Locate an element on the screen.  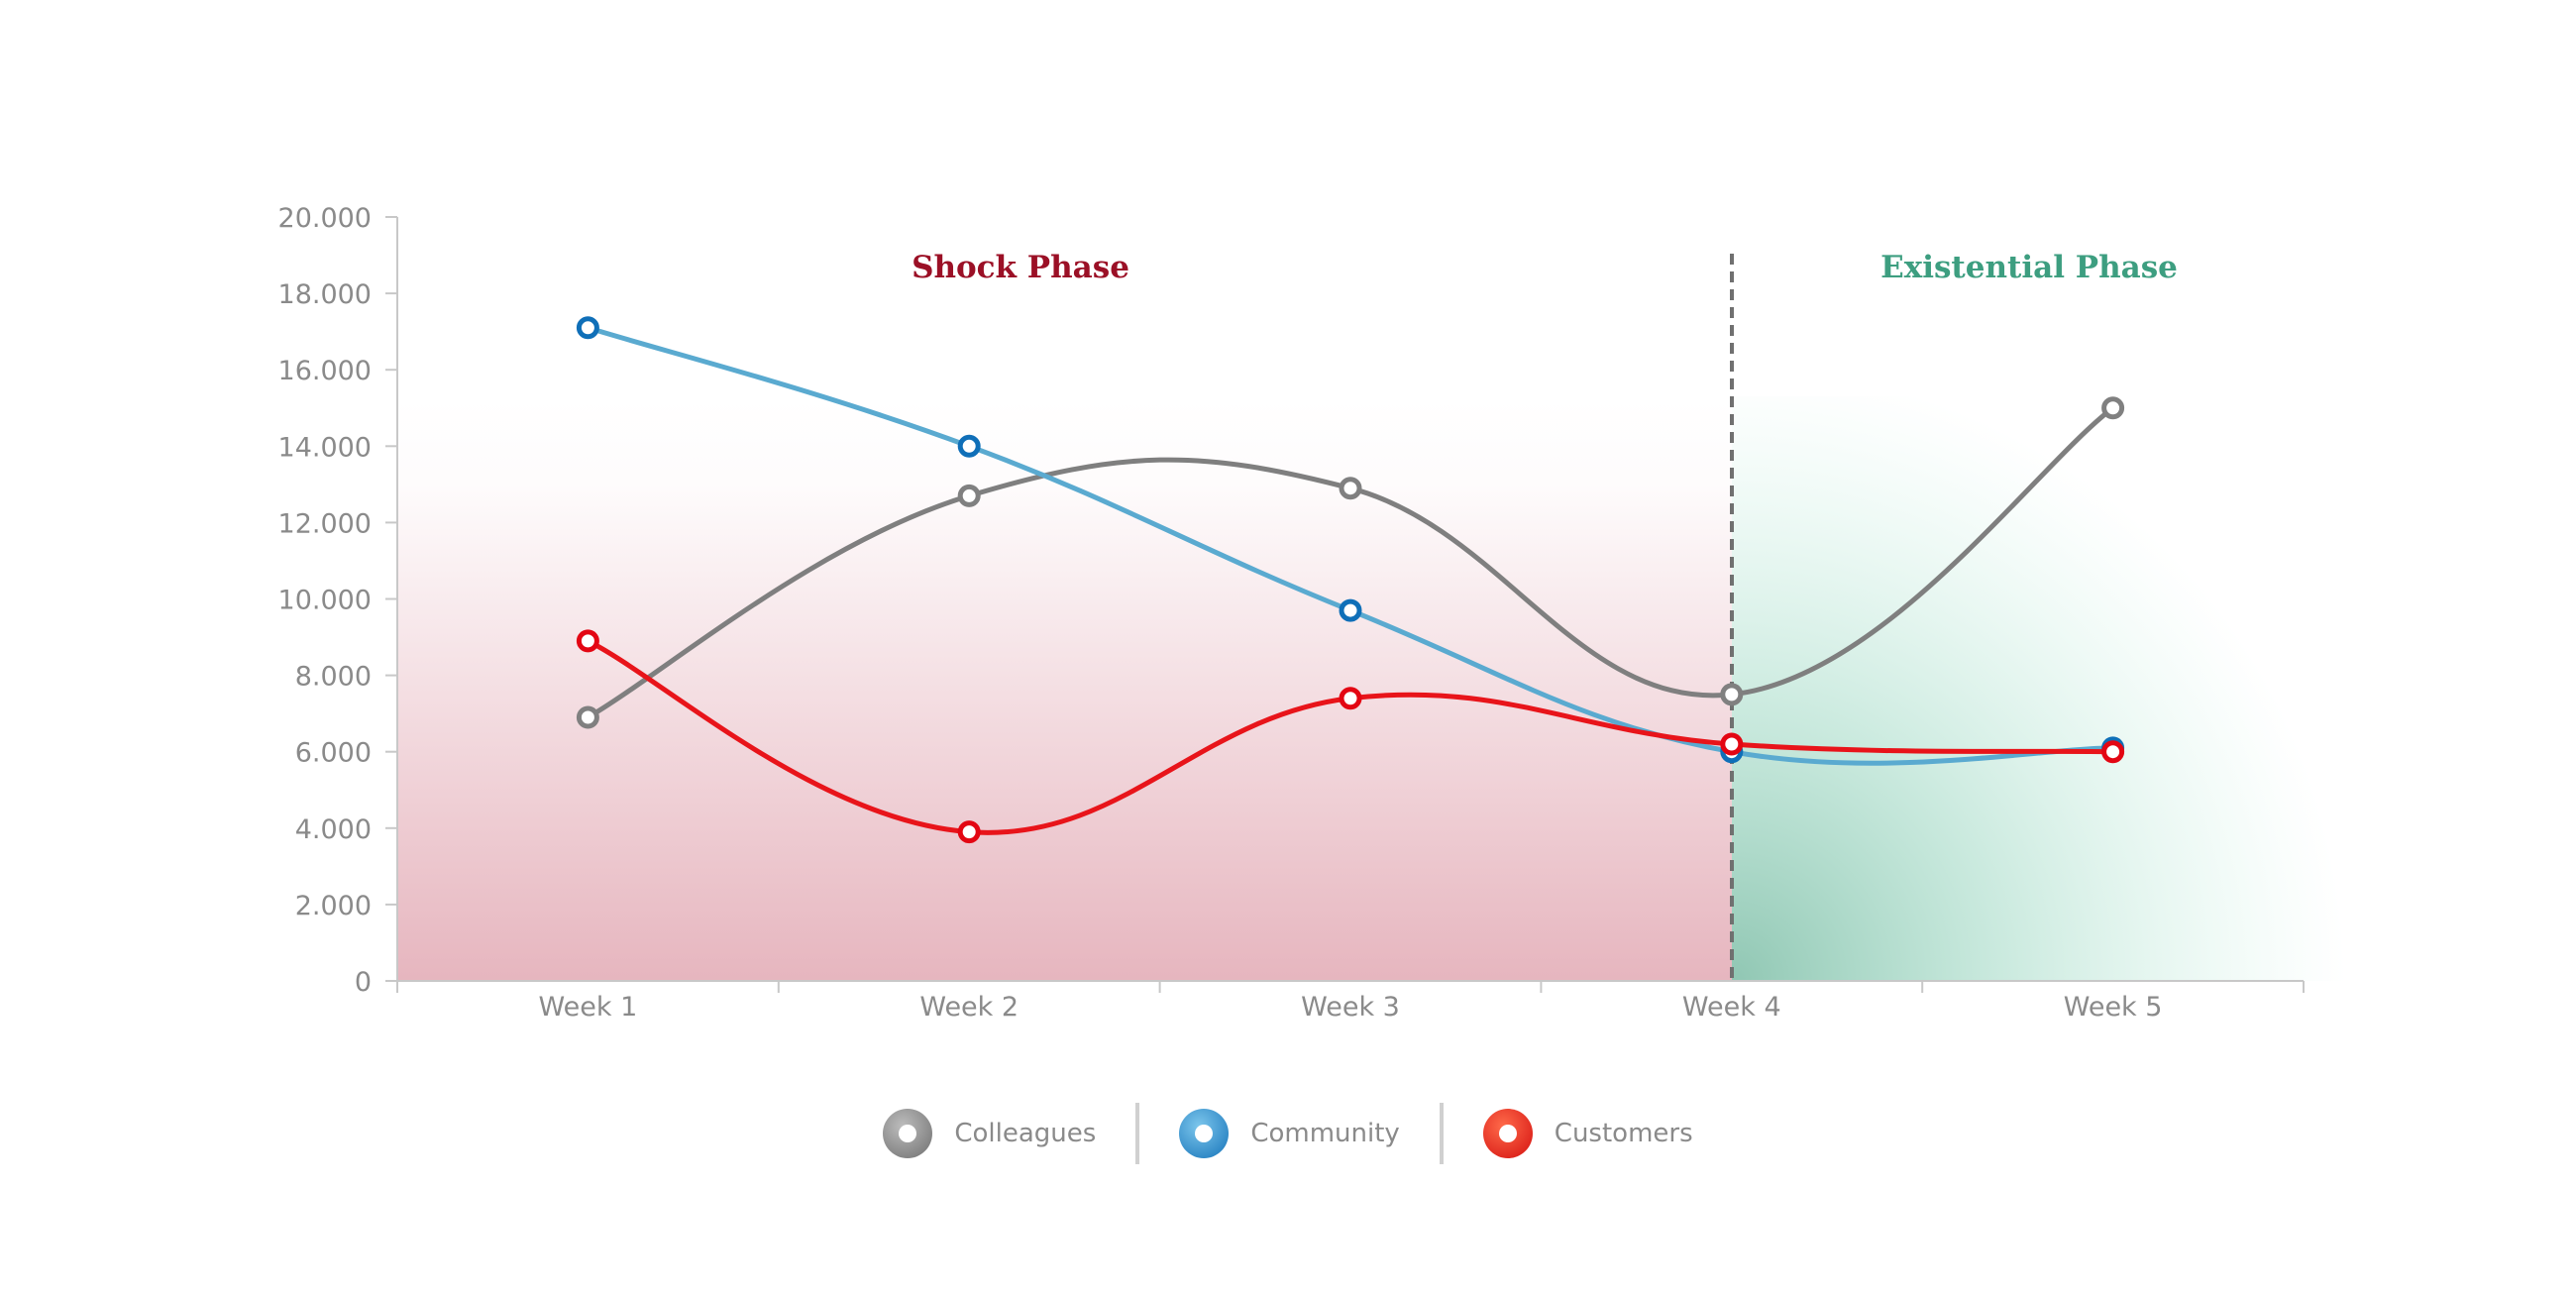
y-tick-label: 20.000 is located at coordinates (325, 219).